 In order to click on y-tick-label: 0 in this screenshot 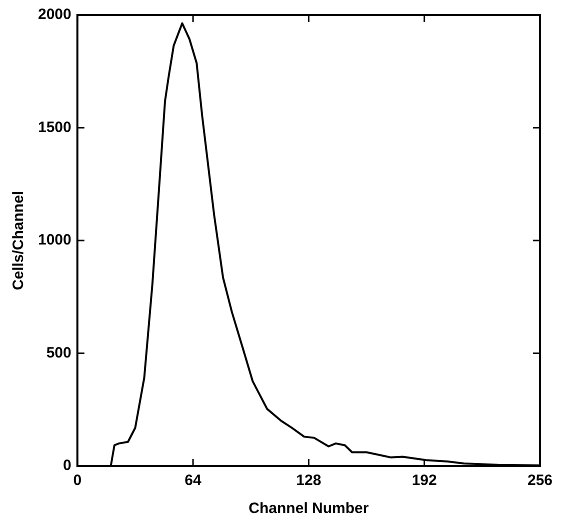, I will do `click(67, 465)`.